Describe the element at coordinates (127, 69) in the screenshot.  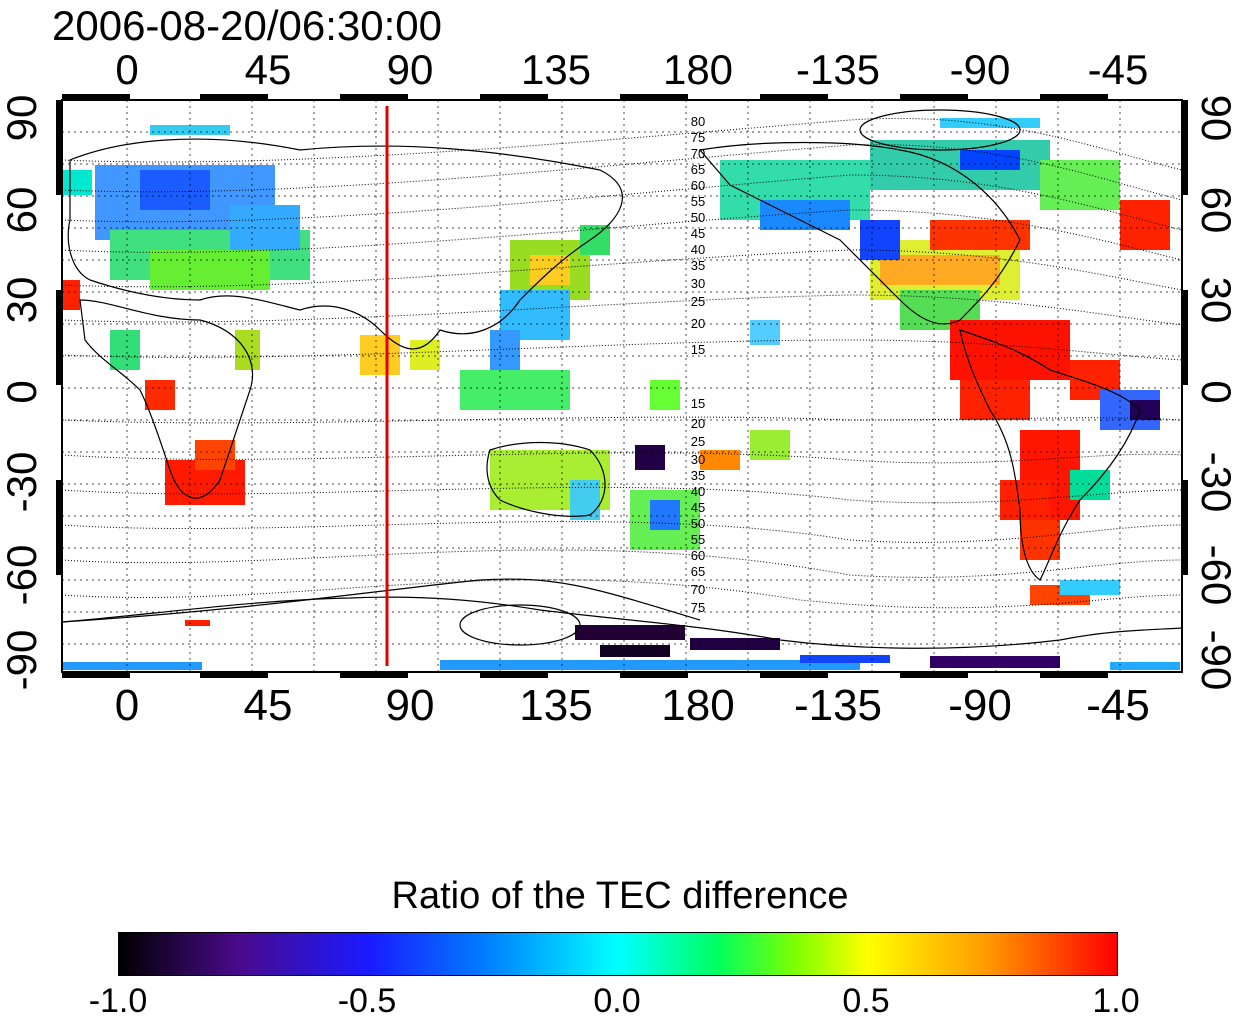
I see `top-axis-tick: 0` at that location.